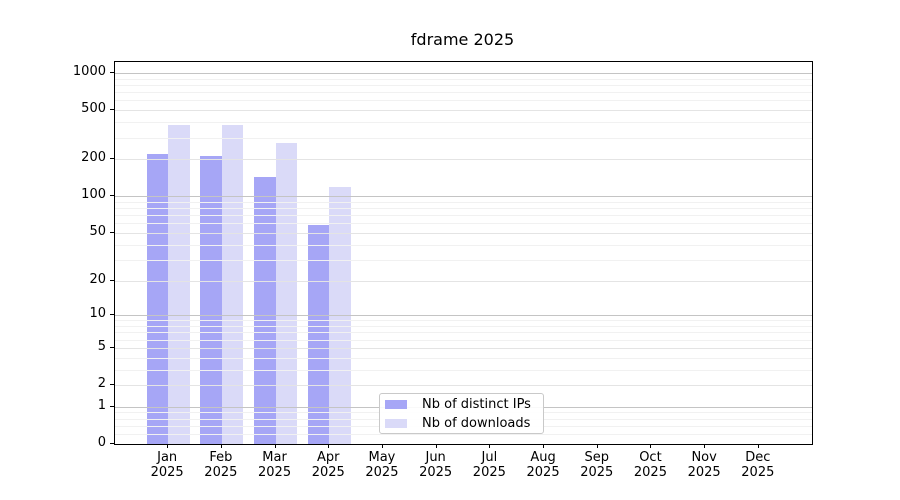  I want to click on x-tick-label: Feb 2025, so click(221, 465).